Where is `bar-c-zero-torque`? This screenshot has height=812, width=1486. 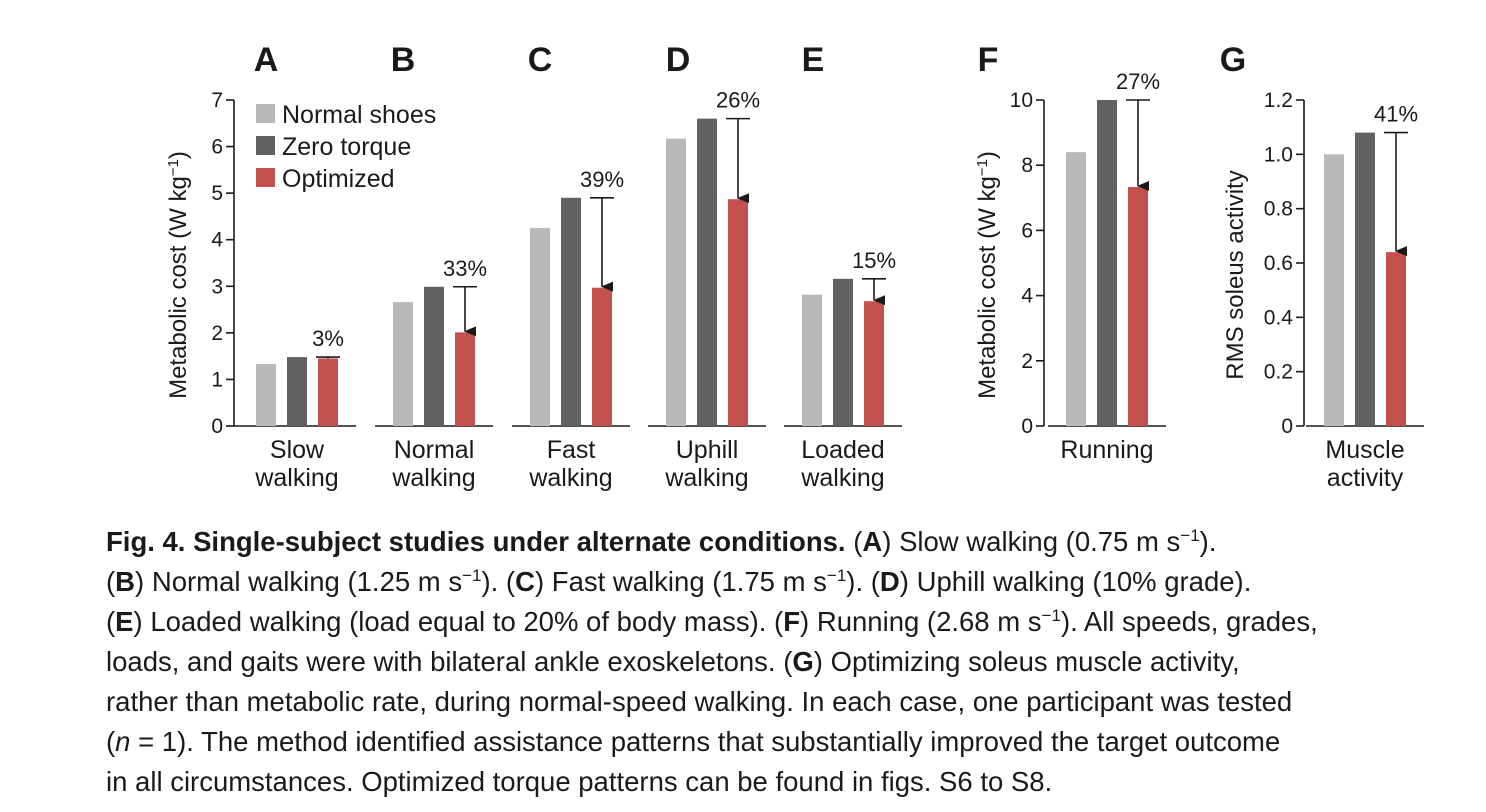 bar-c-zero-torque is located at coordinates (571, 311).